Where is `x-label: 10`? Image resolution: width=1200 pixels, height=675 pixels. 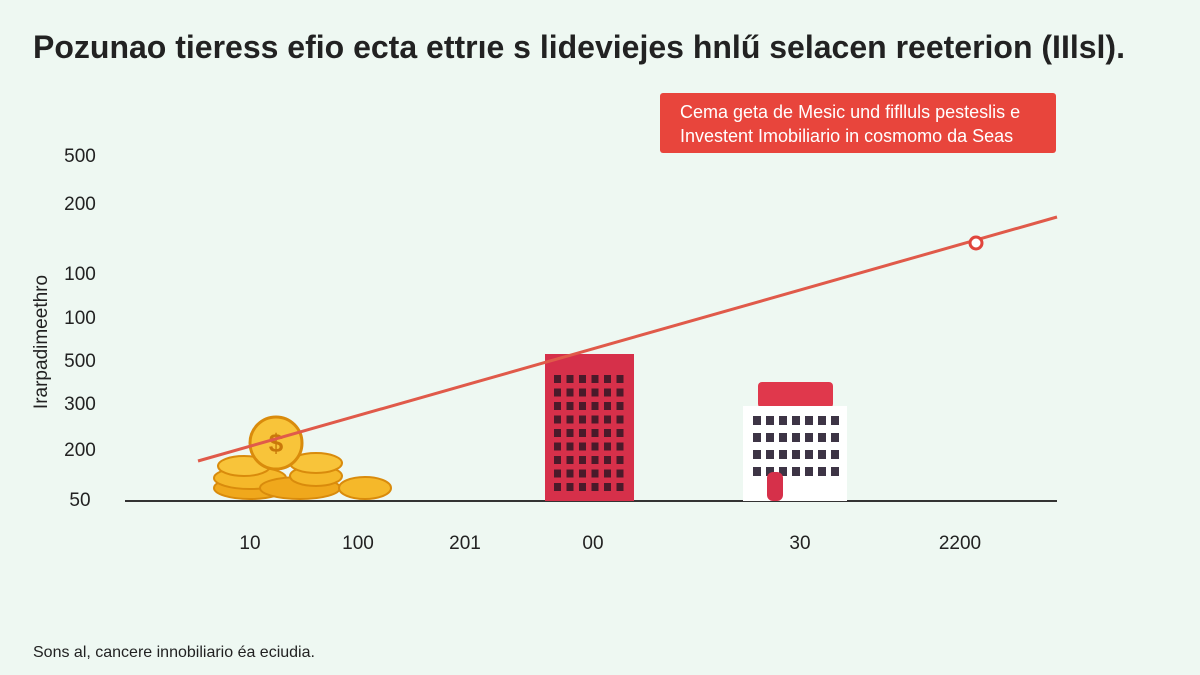
x-label: 10 is located at coordinates (249, 543).